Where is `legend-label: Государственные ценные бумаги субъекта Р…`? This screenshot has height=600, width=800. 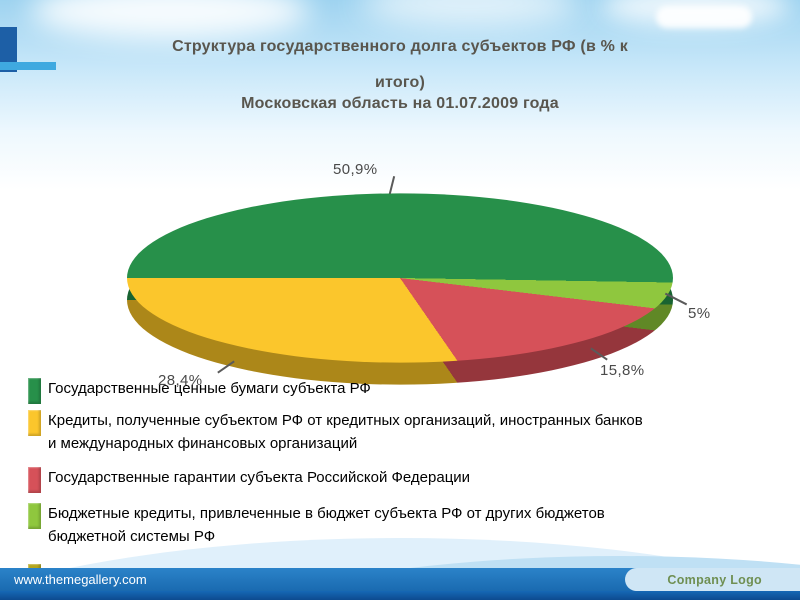
legend-label: Государственные ценные бумаги субъекта Р… is located at coordinates (209, 388).